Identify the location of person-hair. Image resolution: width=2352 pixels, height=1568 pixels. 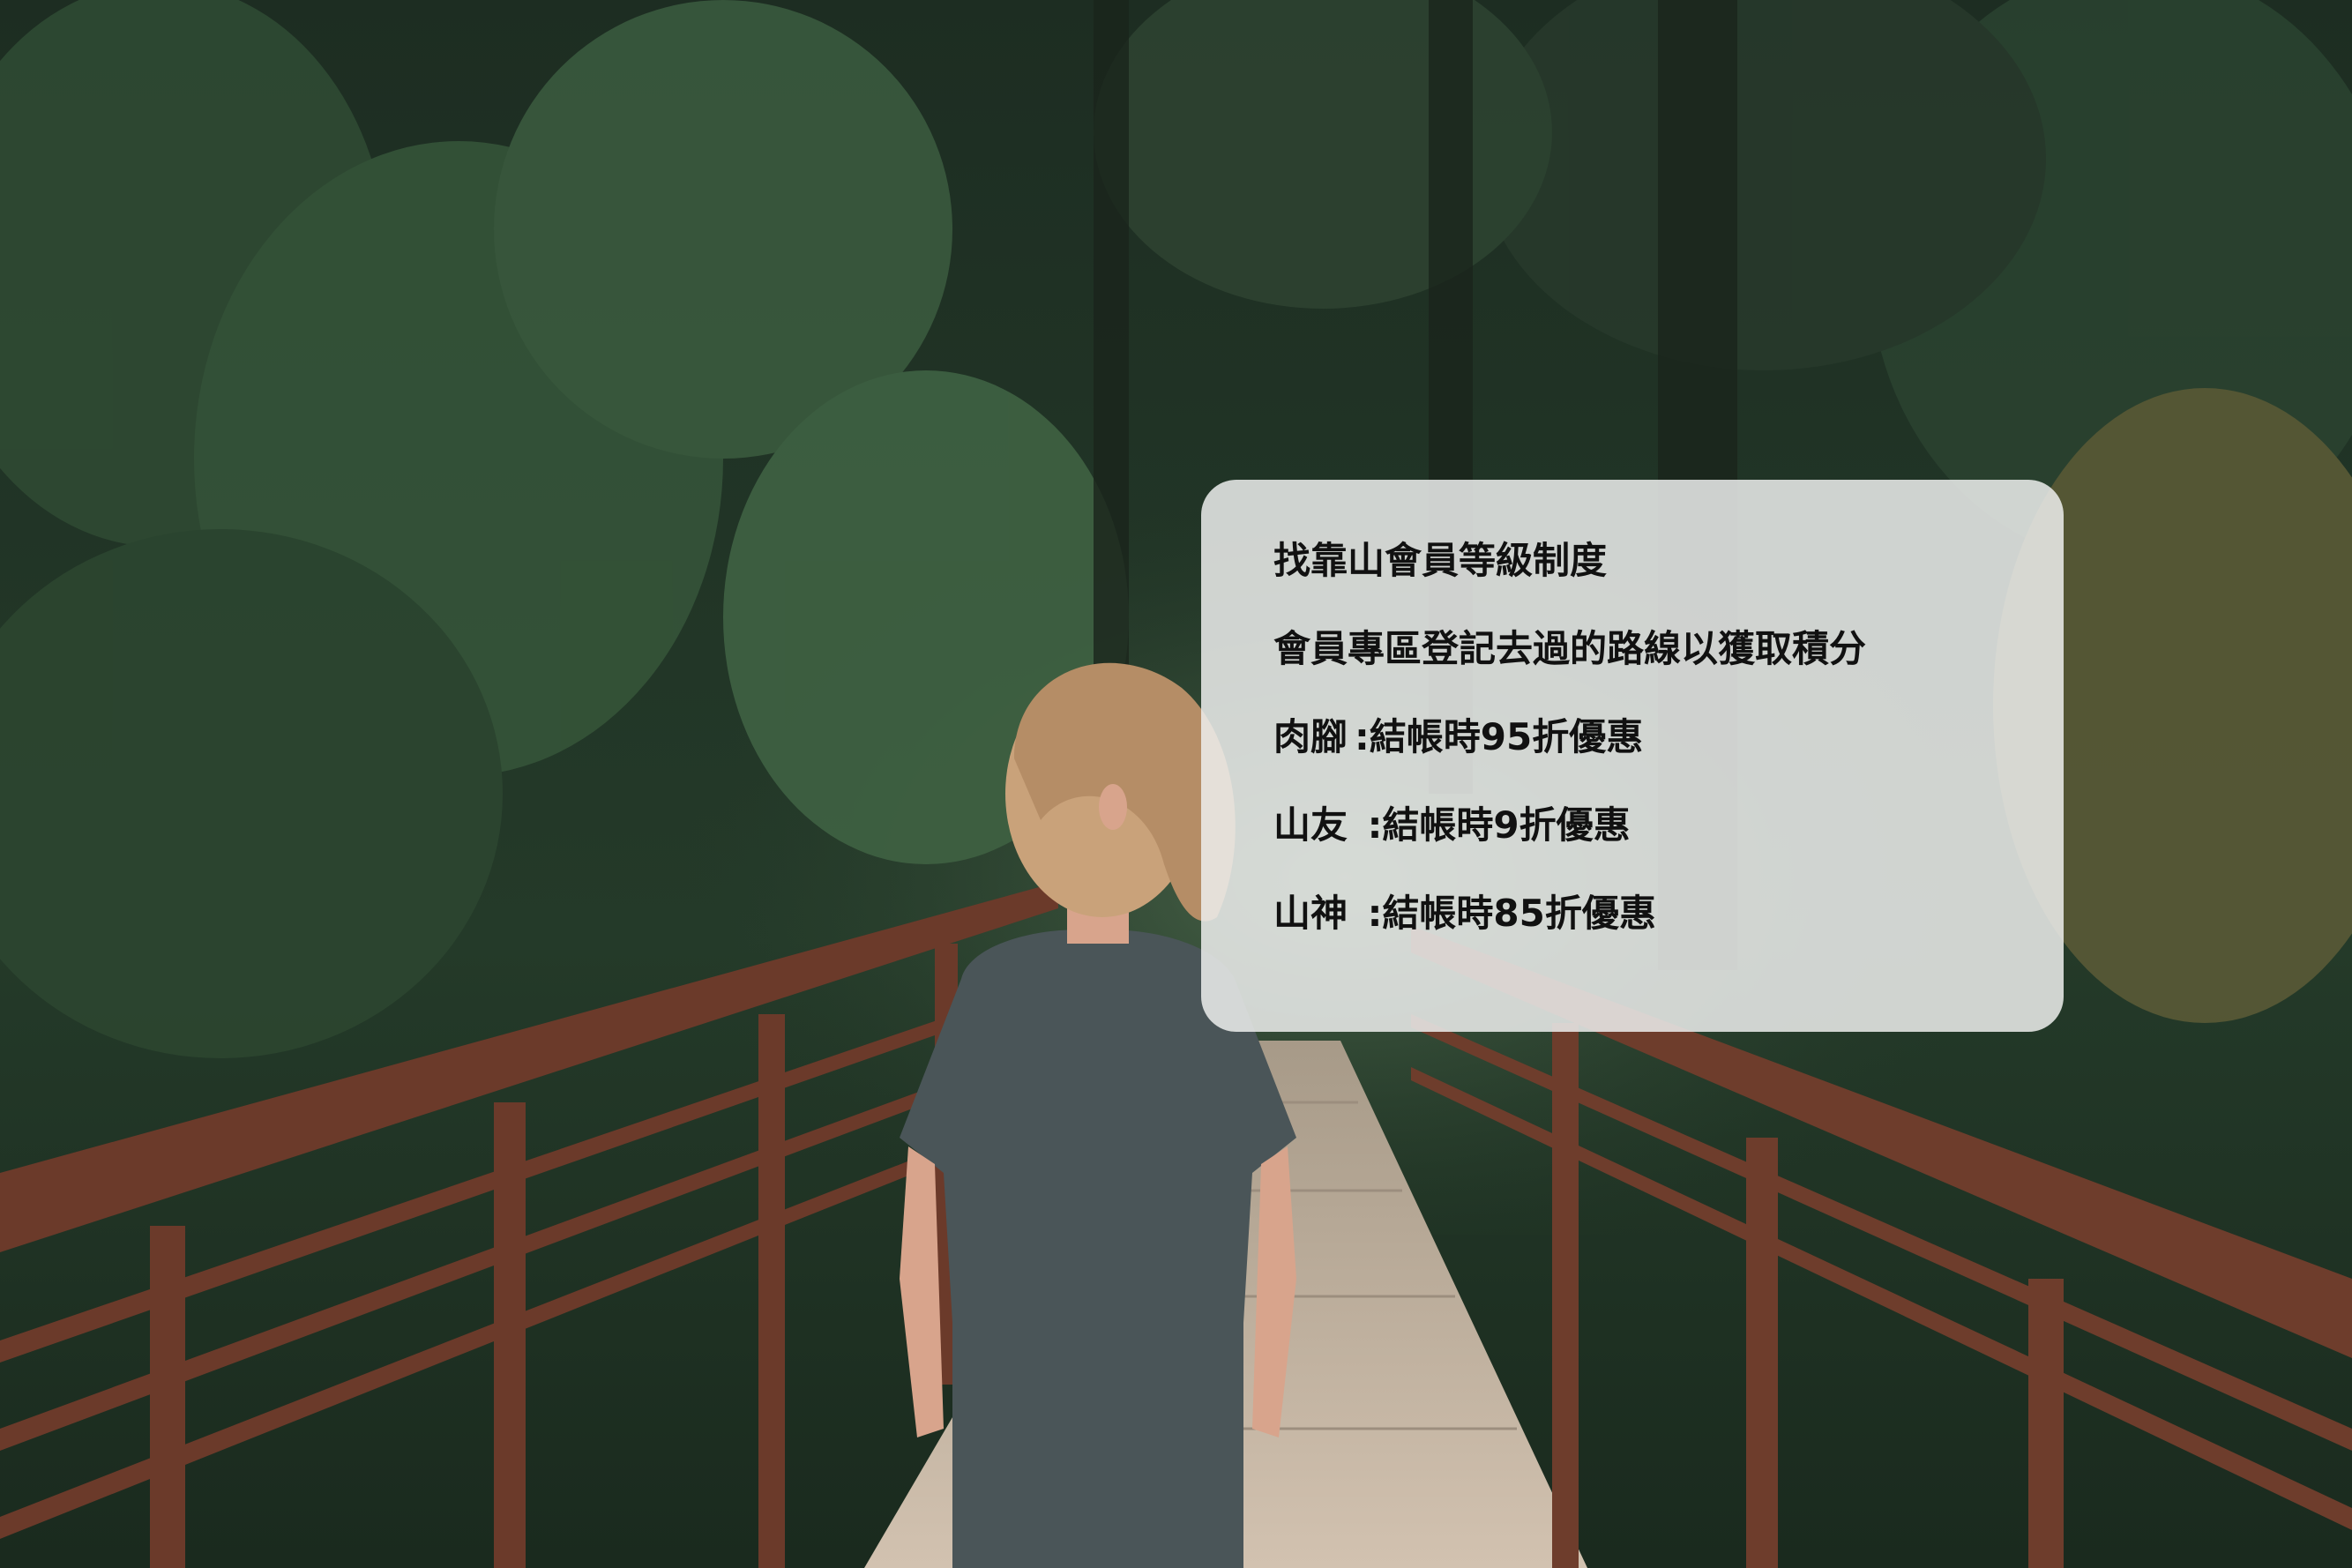
(1125, 792).